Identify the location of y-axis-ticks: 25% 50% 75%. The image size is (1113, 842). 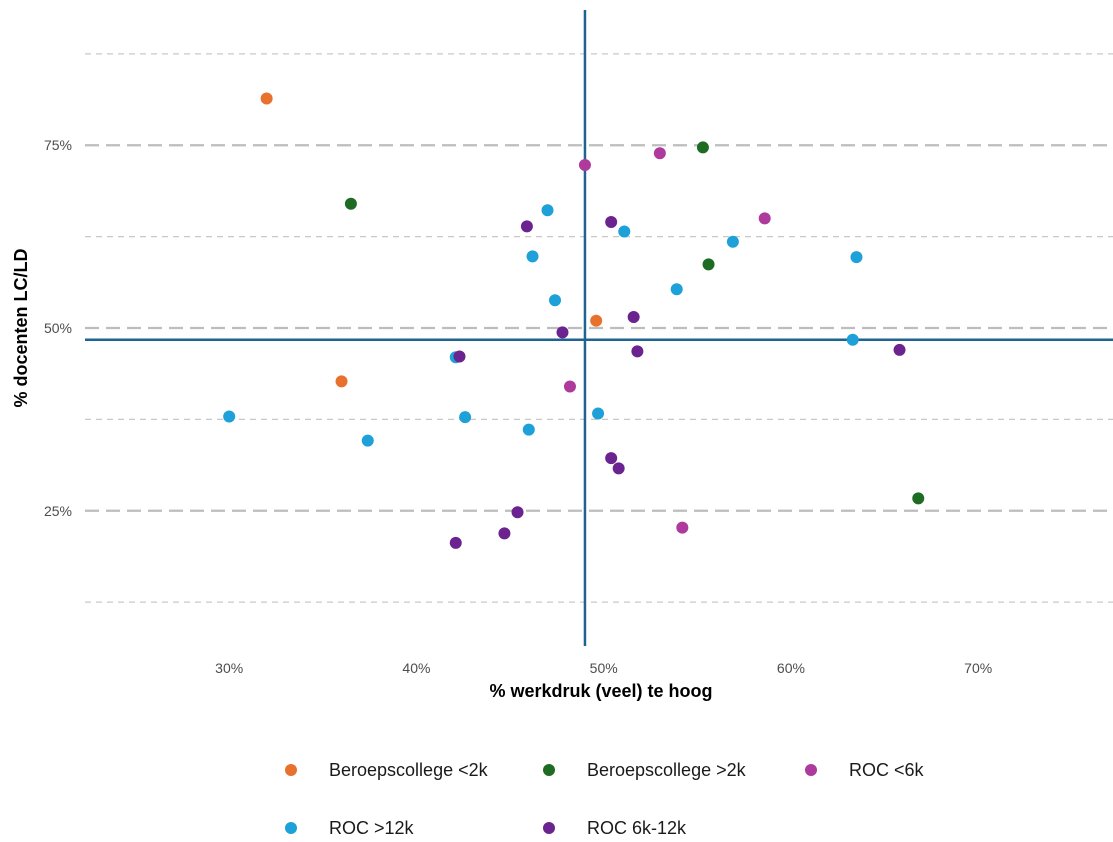
(58, 328).